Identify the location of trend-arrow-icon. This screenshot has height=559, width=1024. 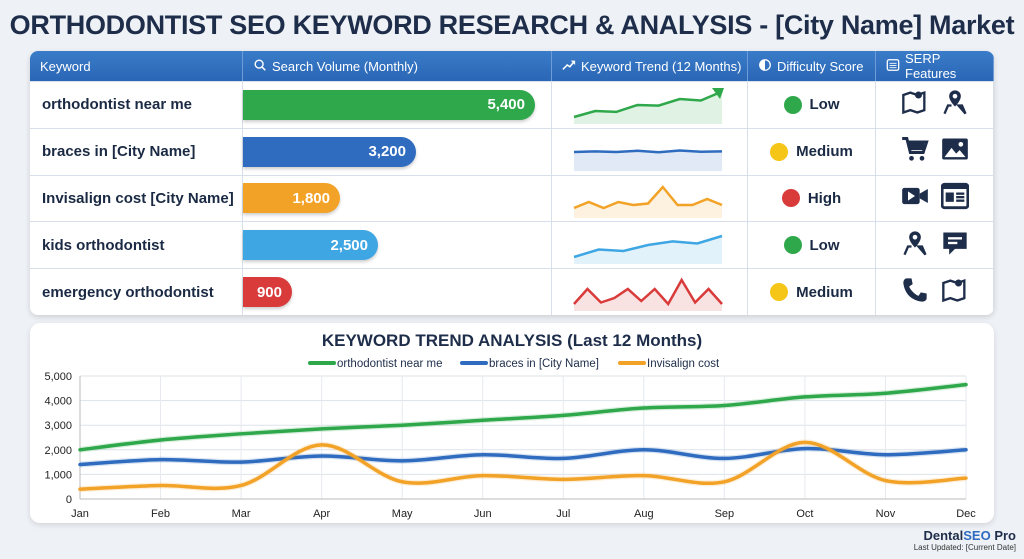
(718, 93).